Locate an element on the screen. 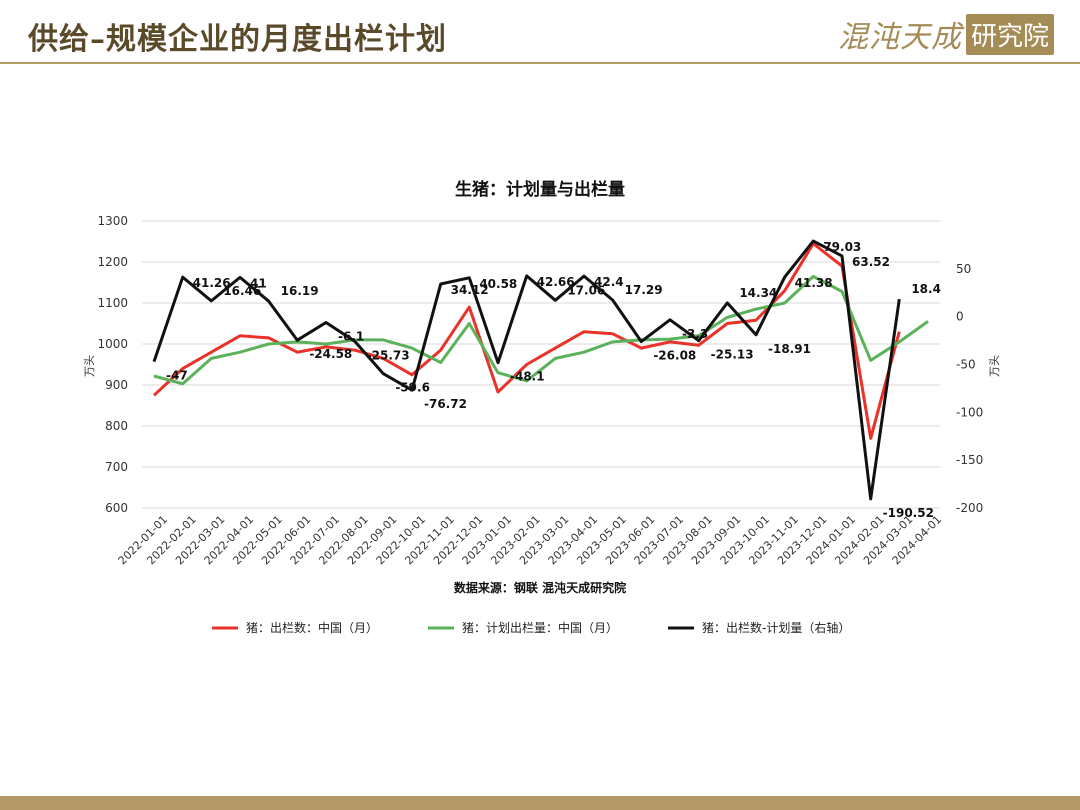 This screenshot has height=810, width=1080. left-tick-label: 800 is located at coordinates (116, 426).